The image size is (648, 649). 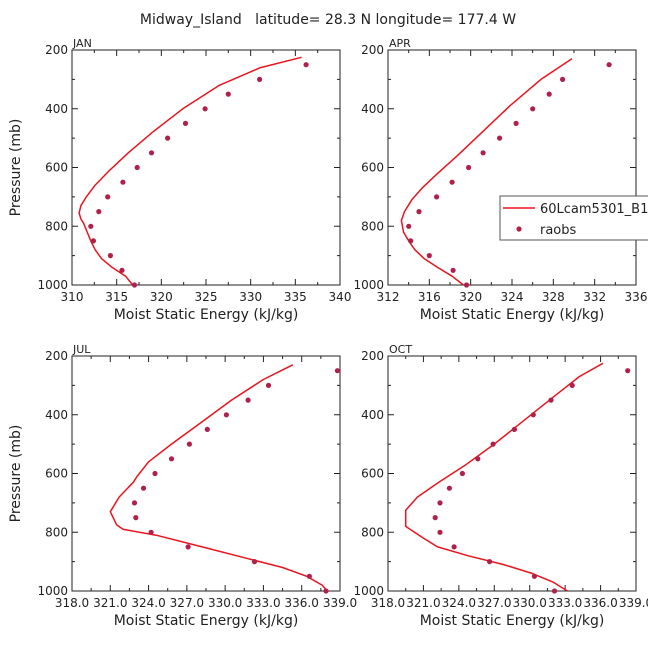 What do you see at coordinates (56, 168) in the screenshot?
I see `y-tick-label-jan: 600` at bounding box center [56, 168].